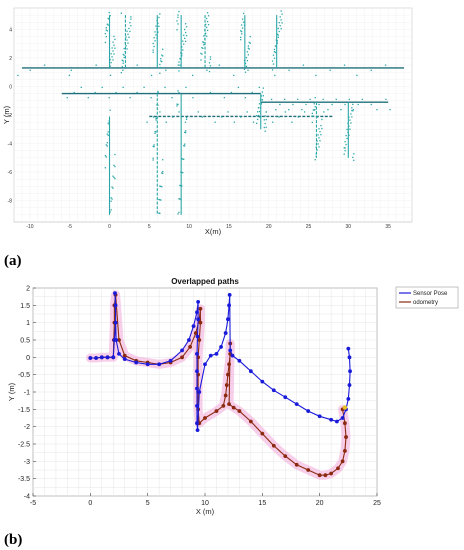 This screenshot has width=464, height=550. I want to click on x-tick-label: 30, so click(349, 227).